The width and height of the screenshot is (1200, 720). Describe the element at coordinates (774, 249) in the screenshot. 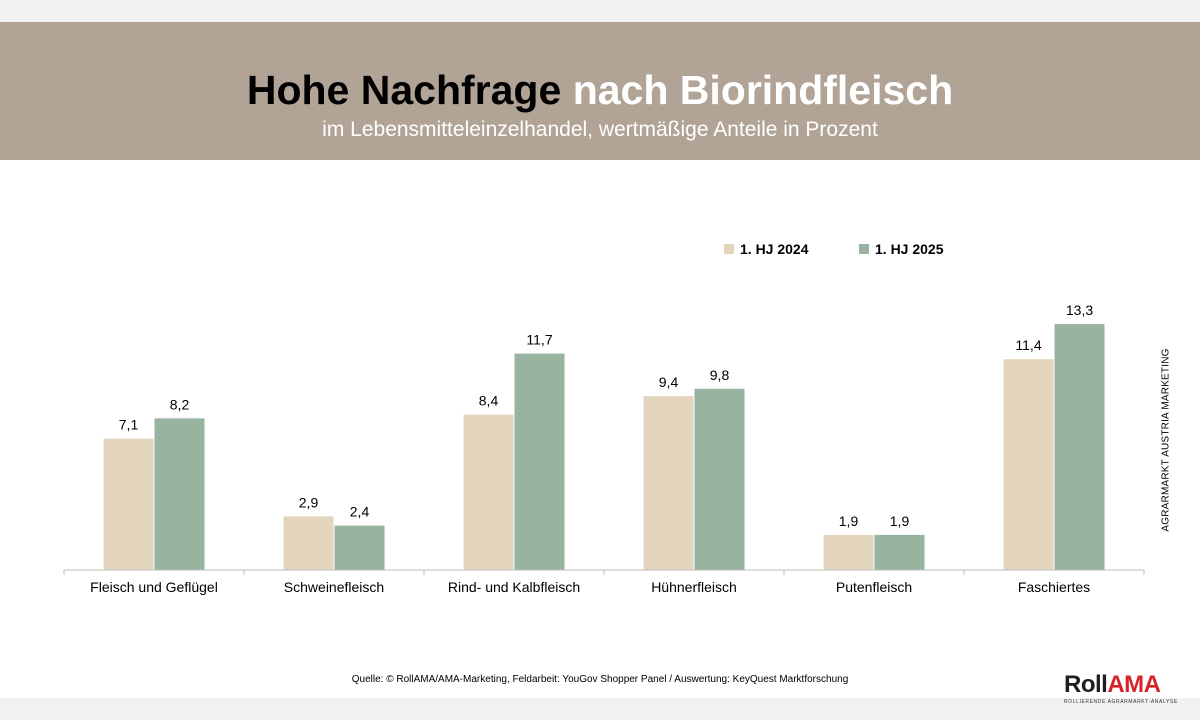

I see `legend-label: 1. HJ 2024` at that location.